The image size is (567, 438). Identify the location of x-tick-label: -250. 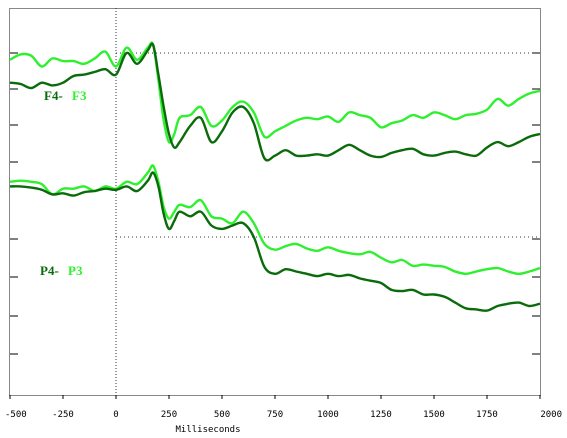
(63, 415).